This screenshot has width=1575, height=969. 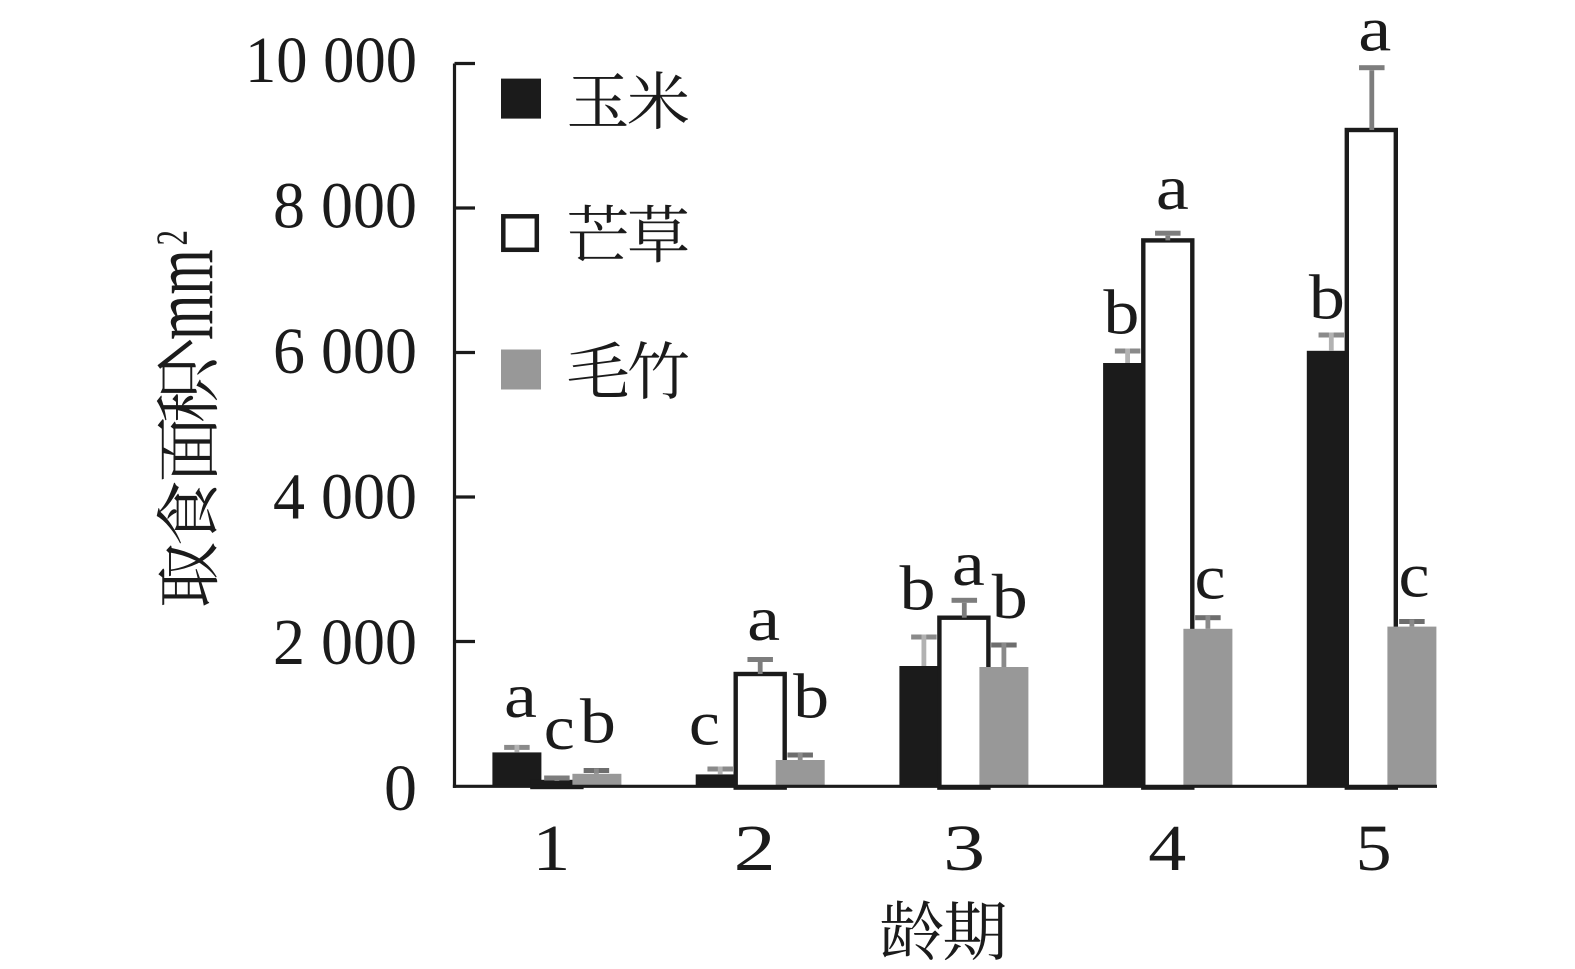 I want to click on svg-text: 2 000, so click(x=345, y=642).